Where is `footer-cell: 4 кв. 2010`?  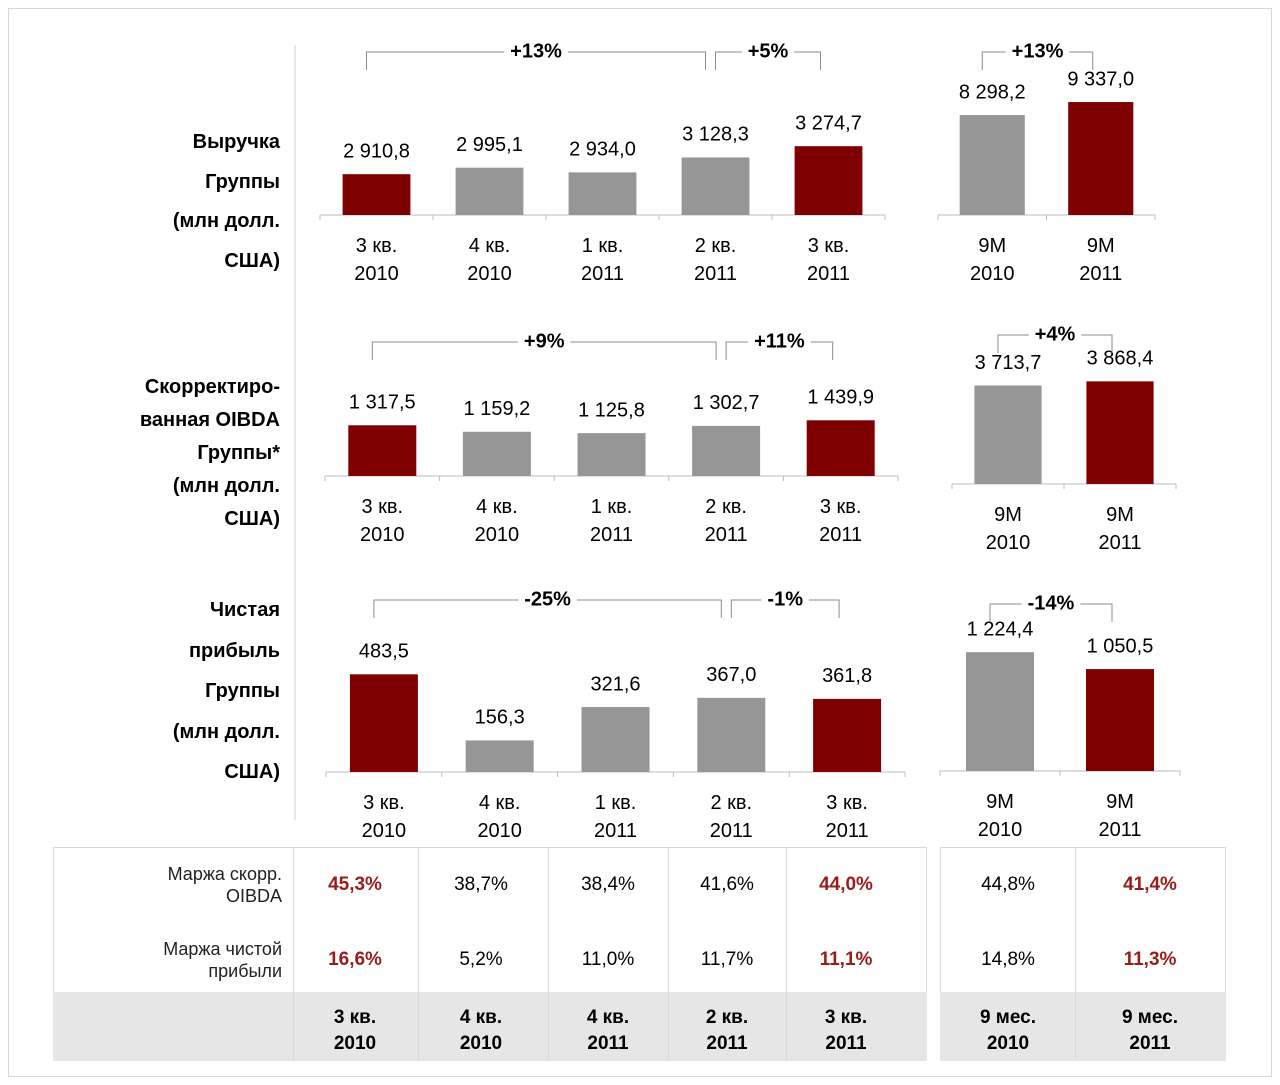
footer-cell: 4 кв. 2010 is located at coordinates (481, 1030).